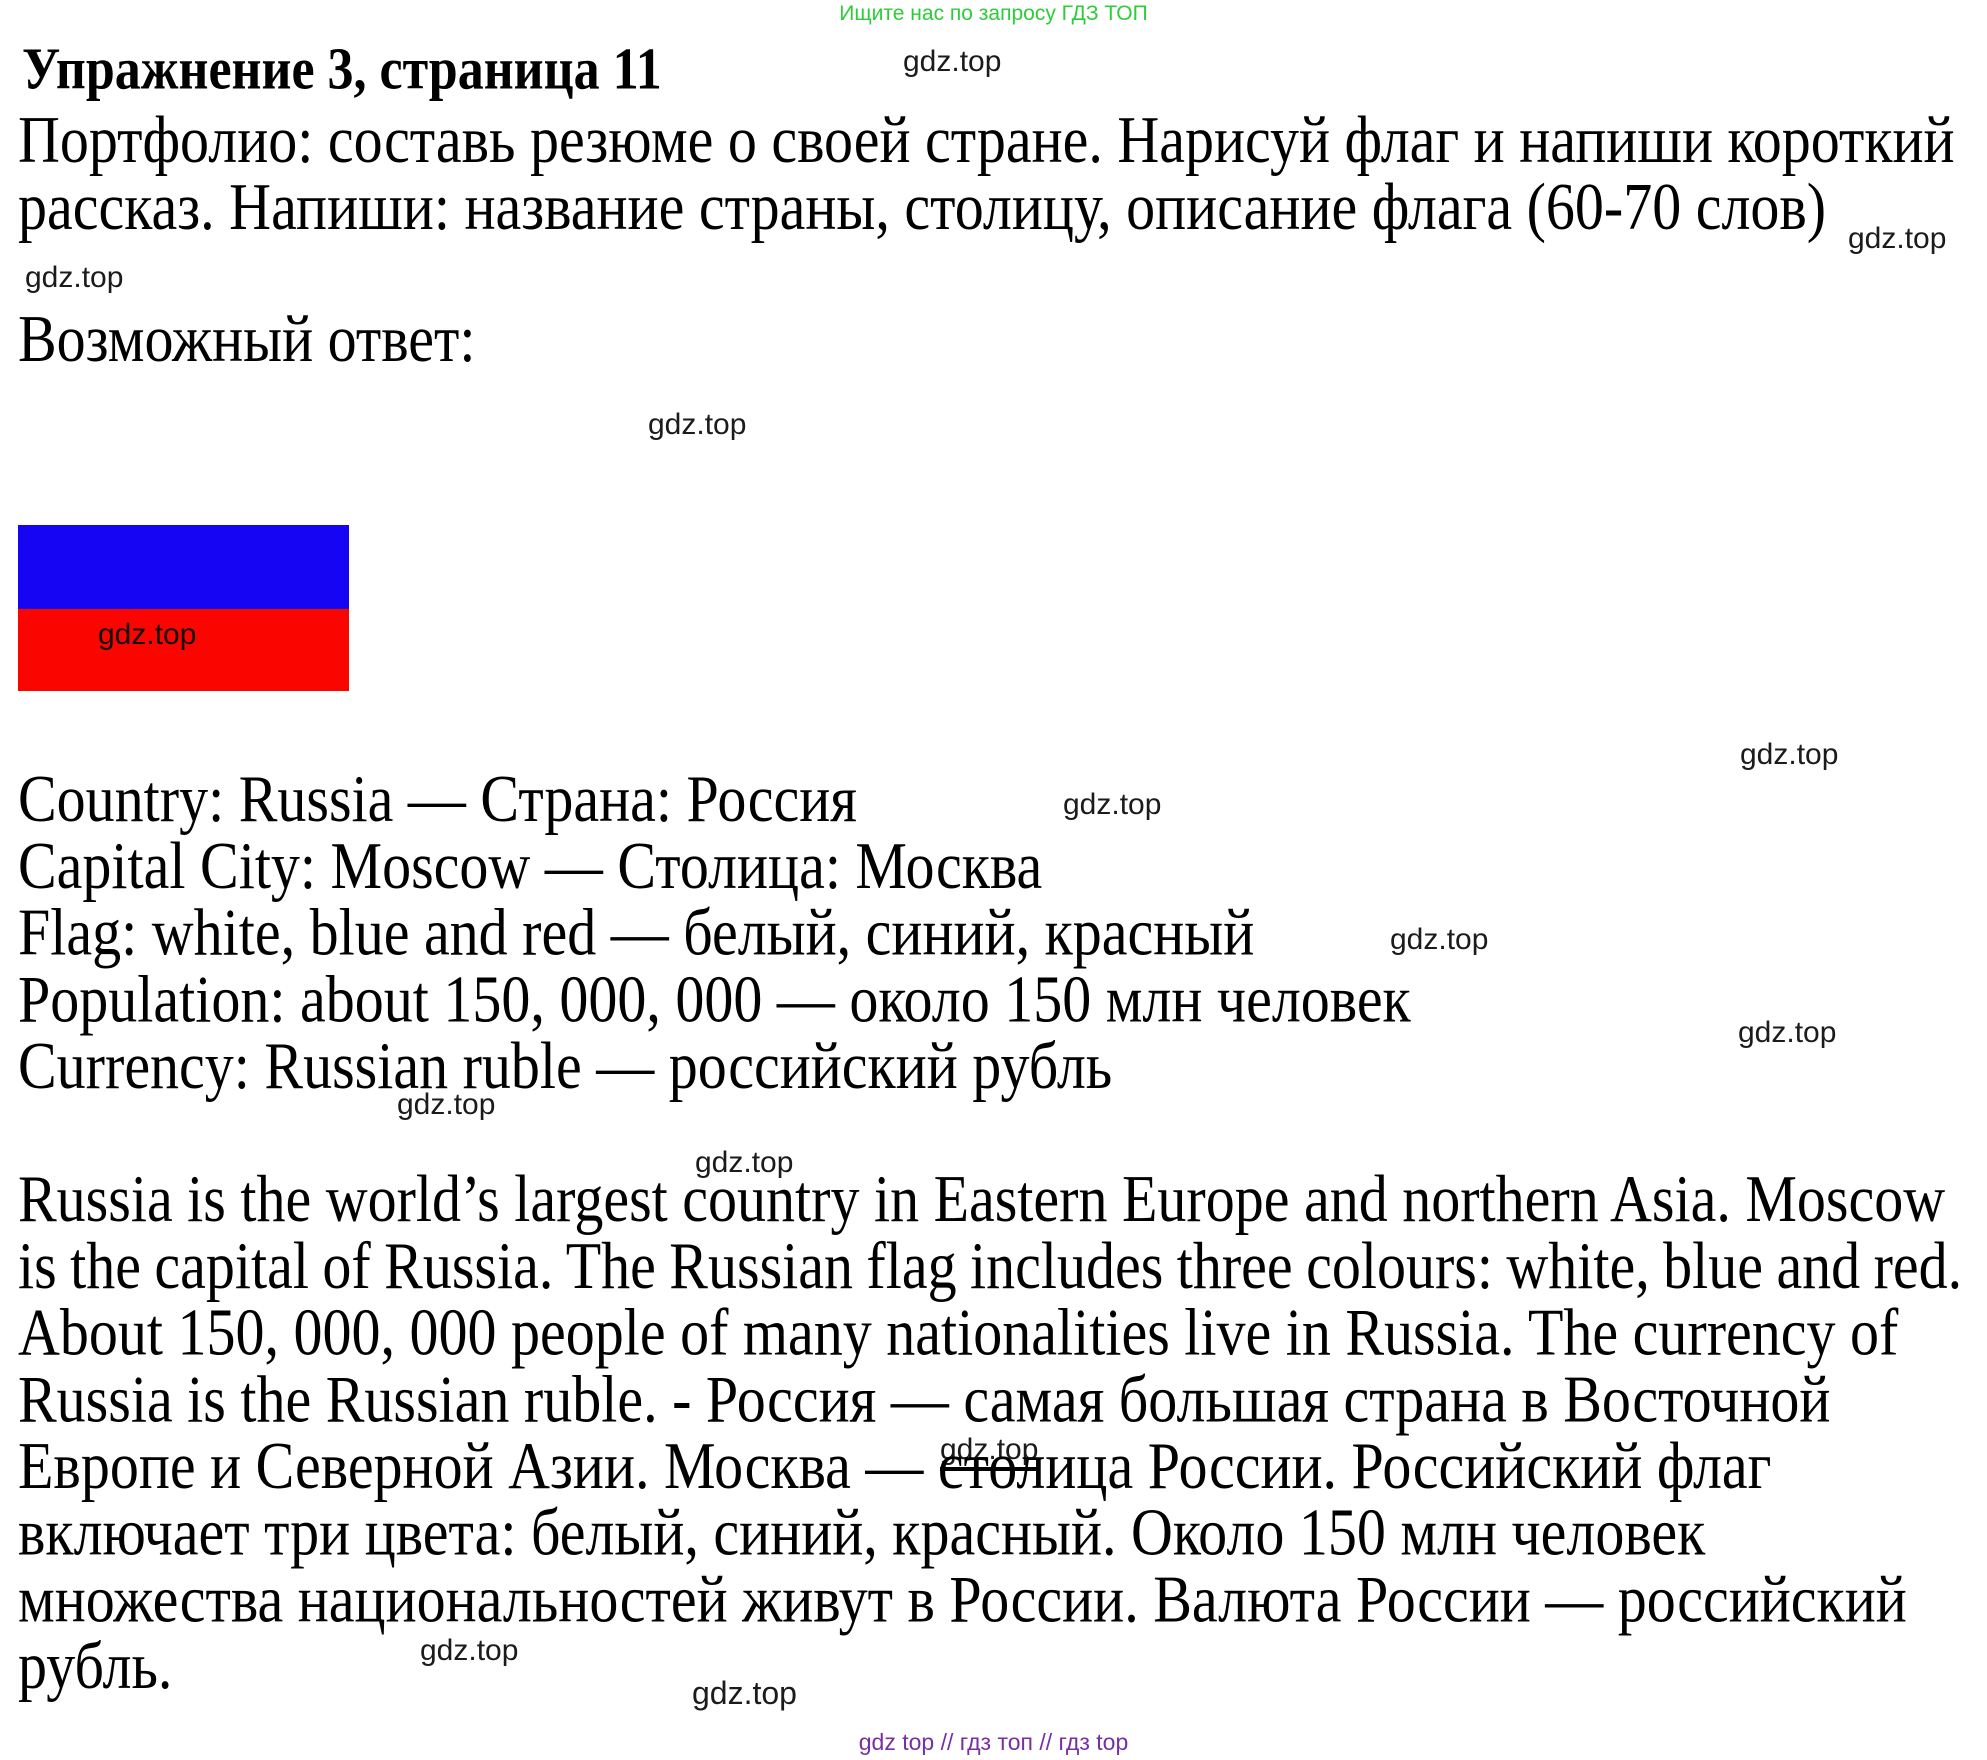  I want to click on fact-line-capital: Capital City: Moscow — Столица: Москва, so click(530, 865).